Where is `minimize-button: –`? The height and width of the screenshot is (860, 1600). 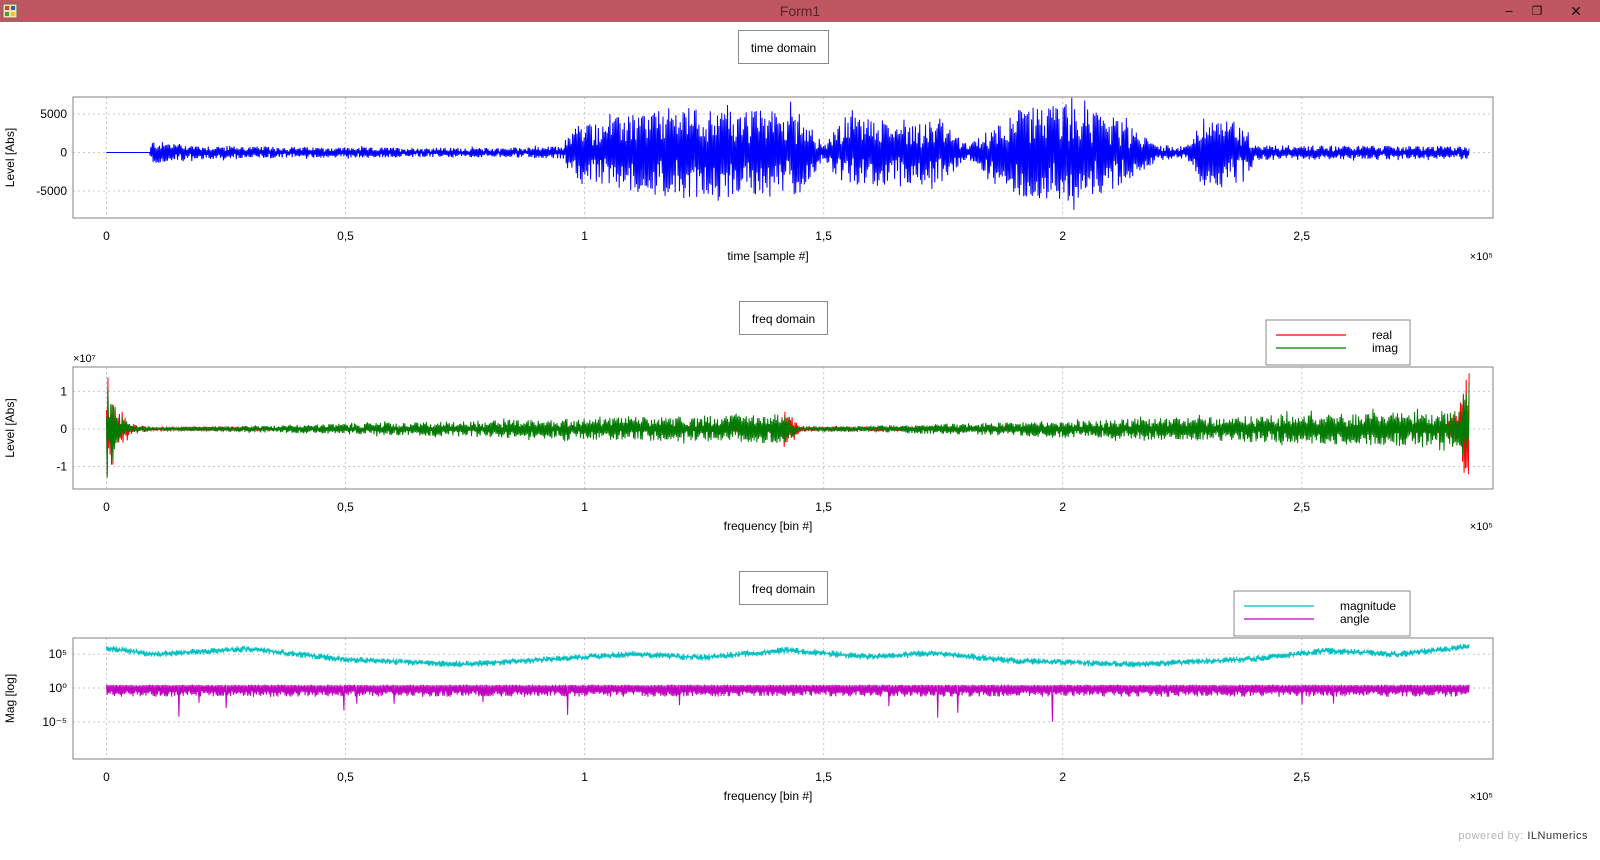 minimize-button: – is located at coordinates (1509, 10).